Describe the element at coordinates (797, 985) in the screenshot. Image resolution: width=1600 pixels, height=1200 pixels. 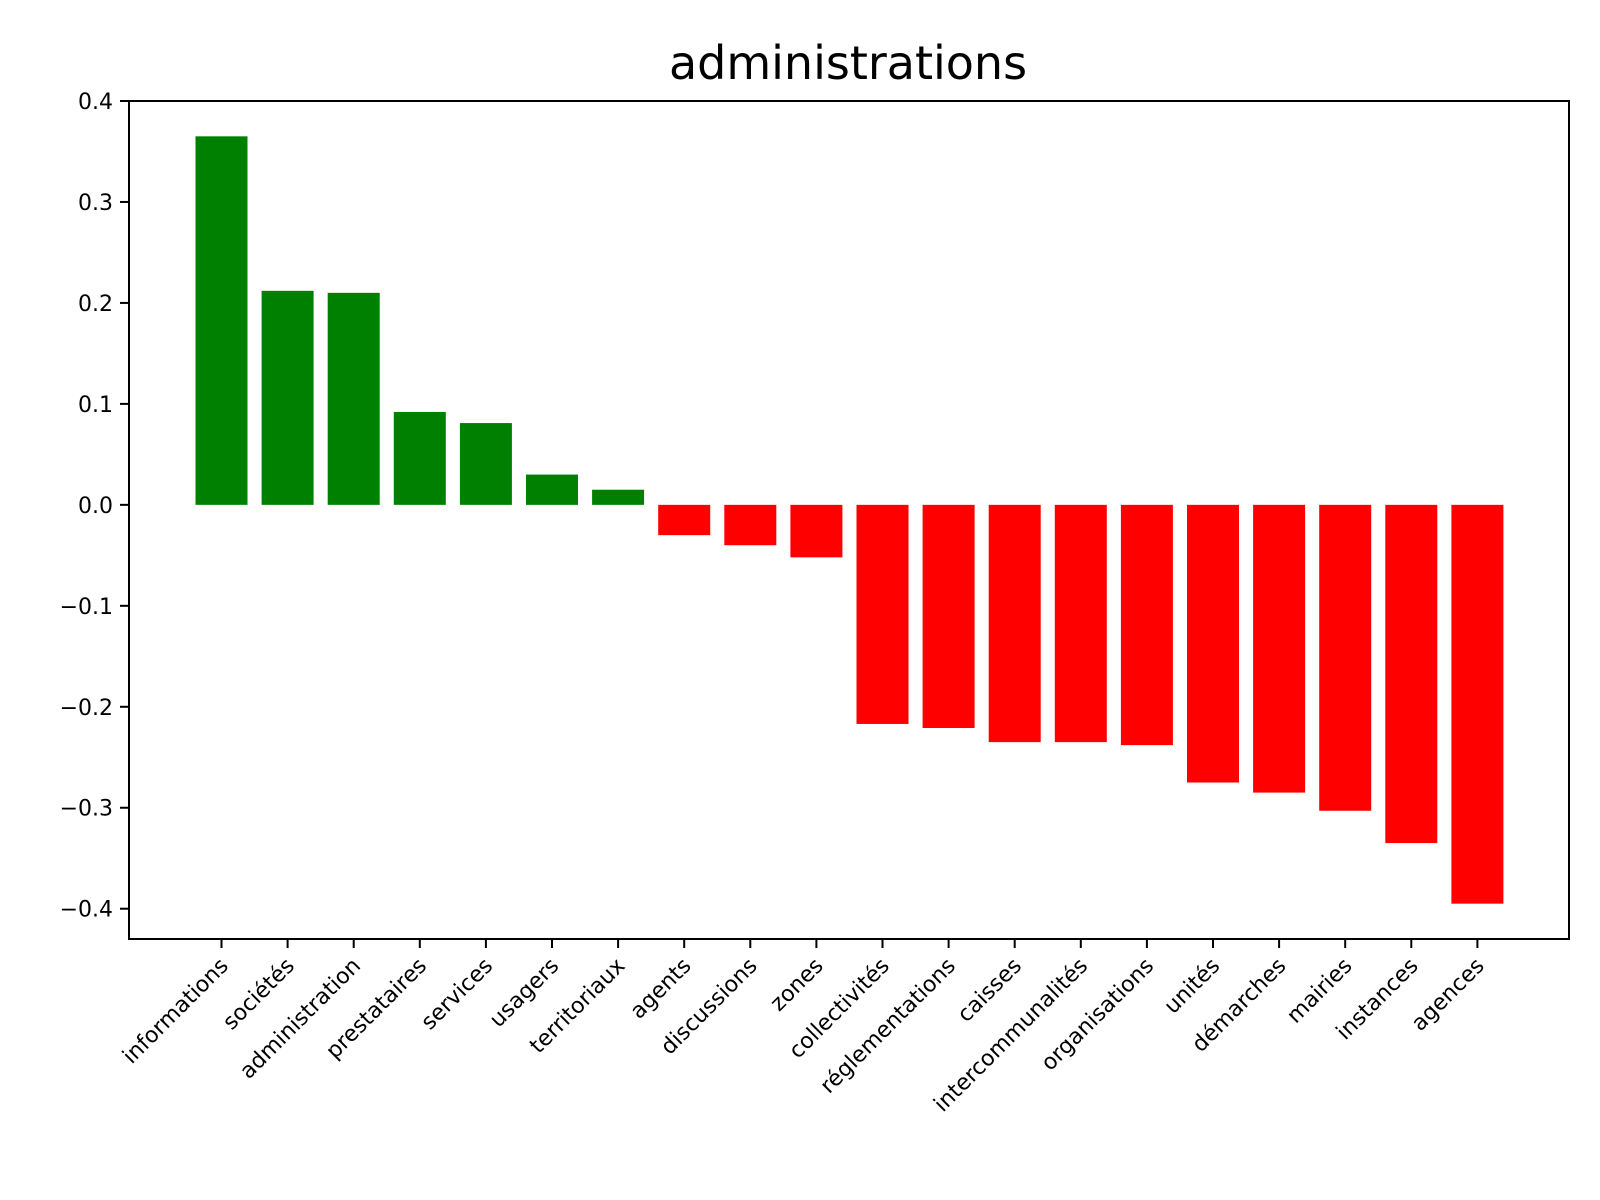
I see `x-tick-label: zones` at that location.